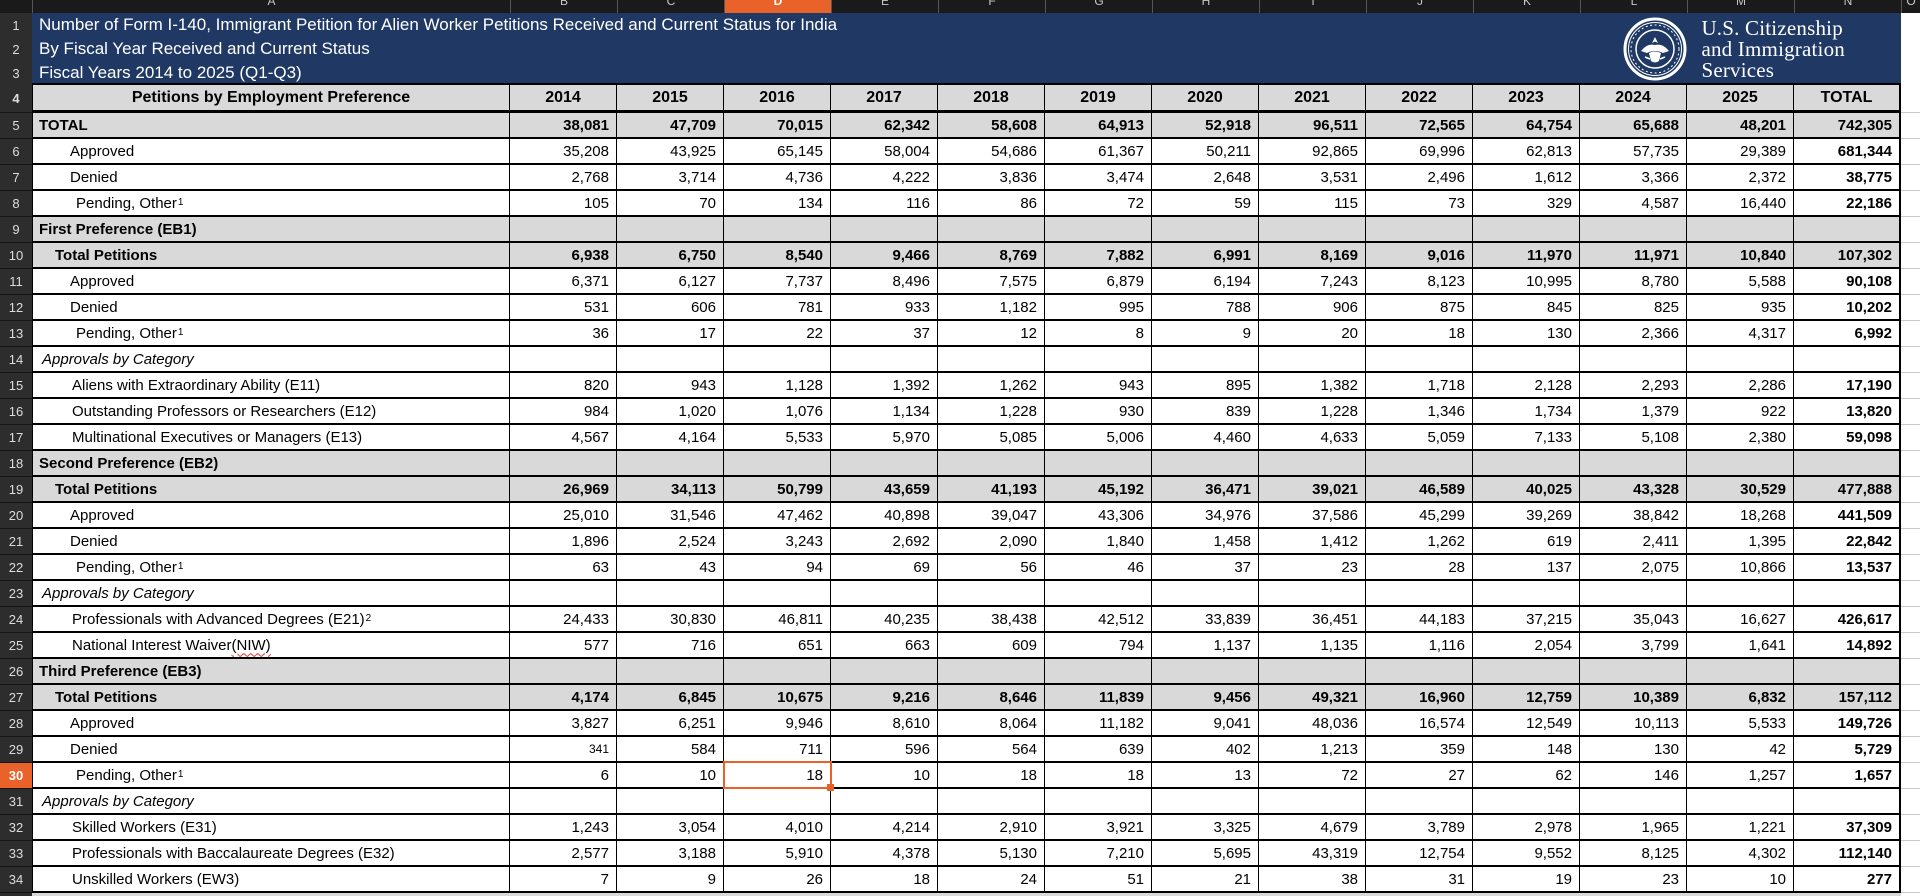 Image resolution: width=1920 pixels, height=896 pixels. I want to click on cell-2019-row27: 11,839, so click(1098, 698).